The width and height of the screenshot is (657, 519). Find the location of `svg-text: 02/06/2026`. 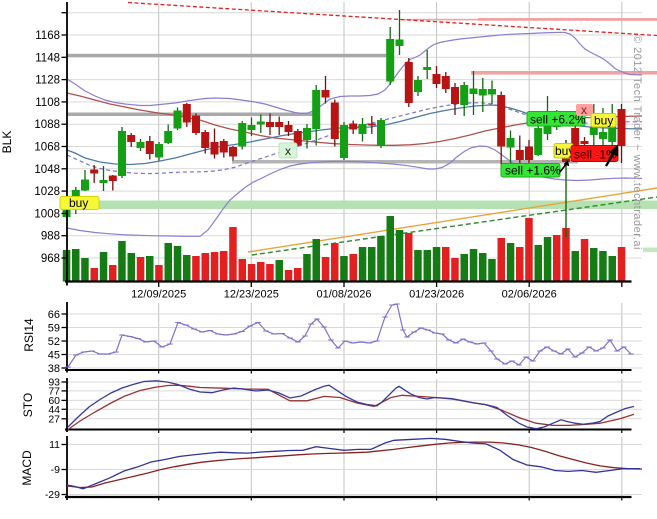

svg-text: 02/06/2026 is located at coordinates (529, 295).